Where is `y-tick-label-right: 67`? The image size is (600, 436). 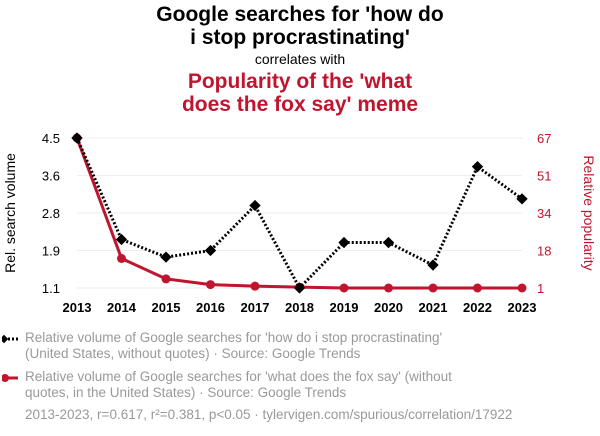
y-tick-label-right: 67 is located at coordinates (544, 138).